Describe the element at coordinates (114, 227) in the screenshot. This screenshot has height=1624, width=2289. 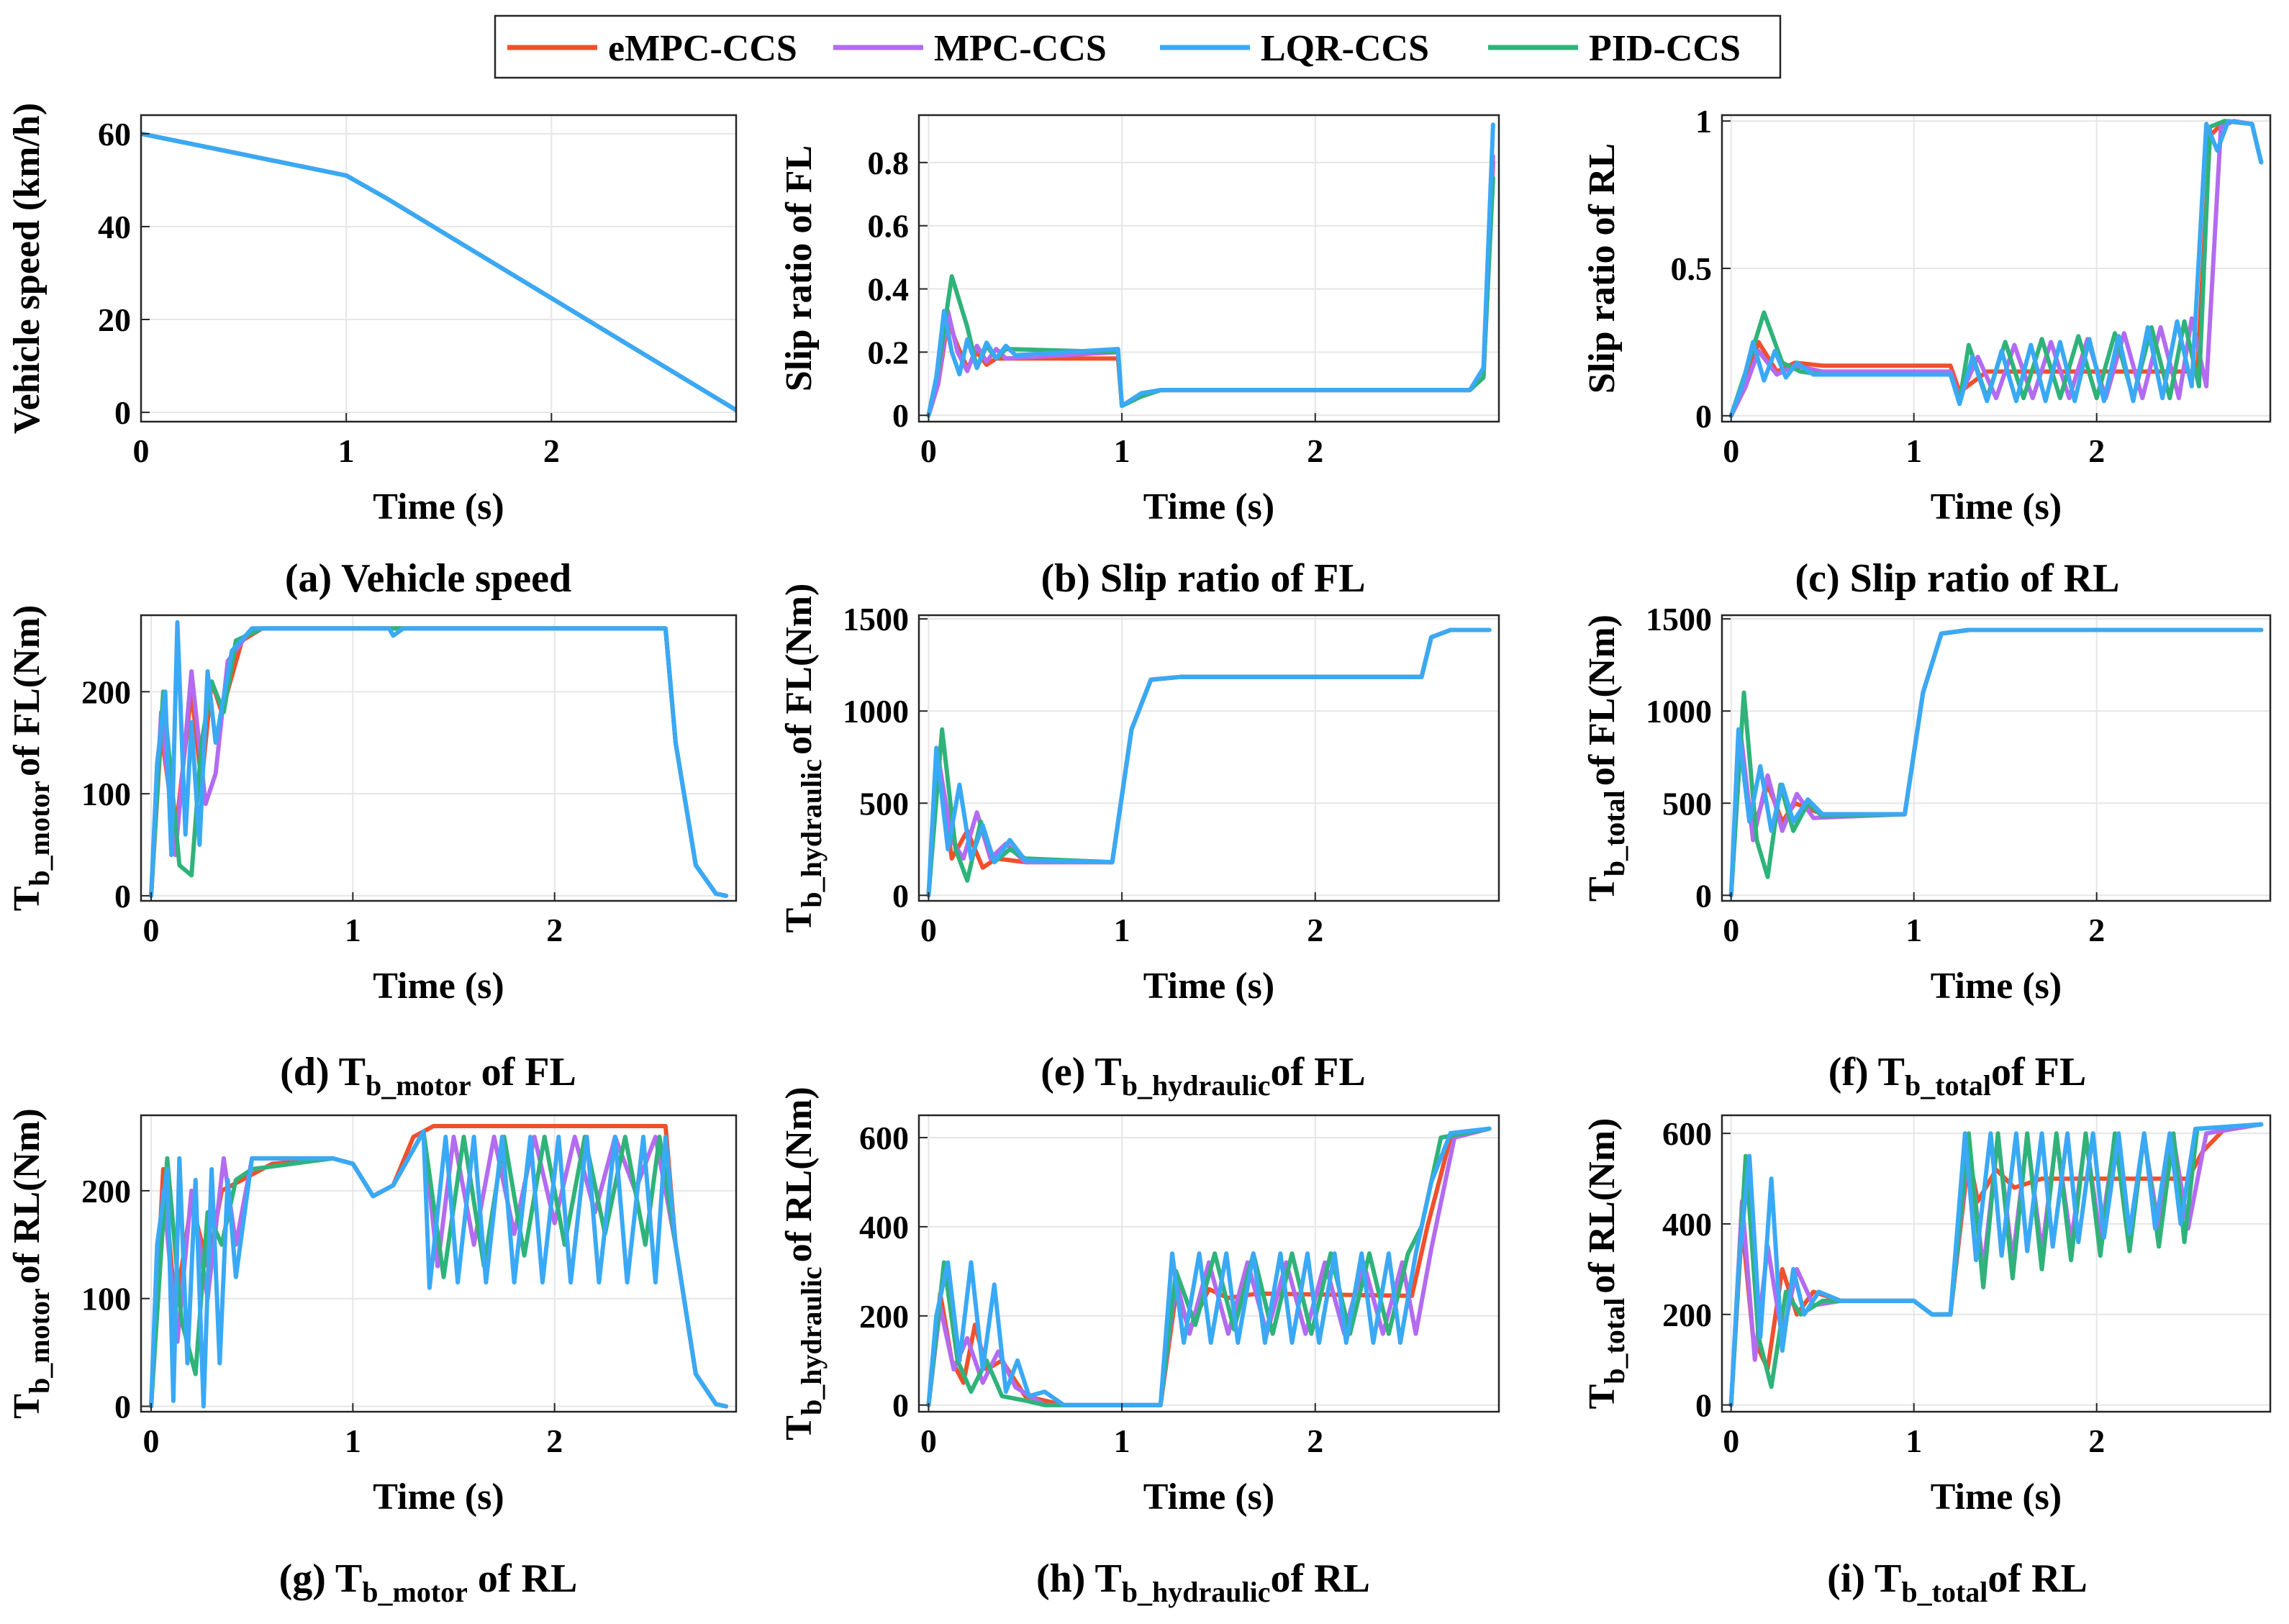
I see `y-tick-label: 40` at that location.